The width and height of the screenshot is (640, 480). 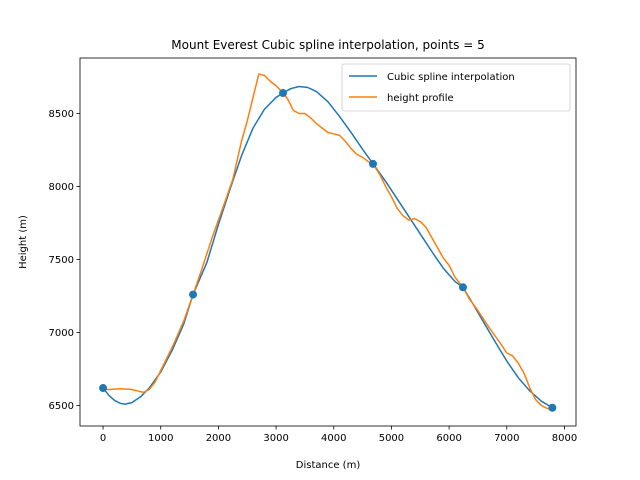 What do you see at coordinates (61, 406) in the screenshot?
I see `y-tick-label: 6500` at bounding box center [61, 406].